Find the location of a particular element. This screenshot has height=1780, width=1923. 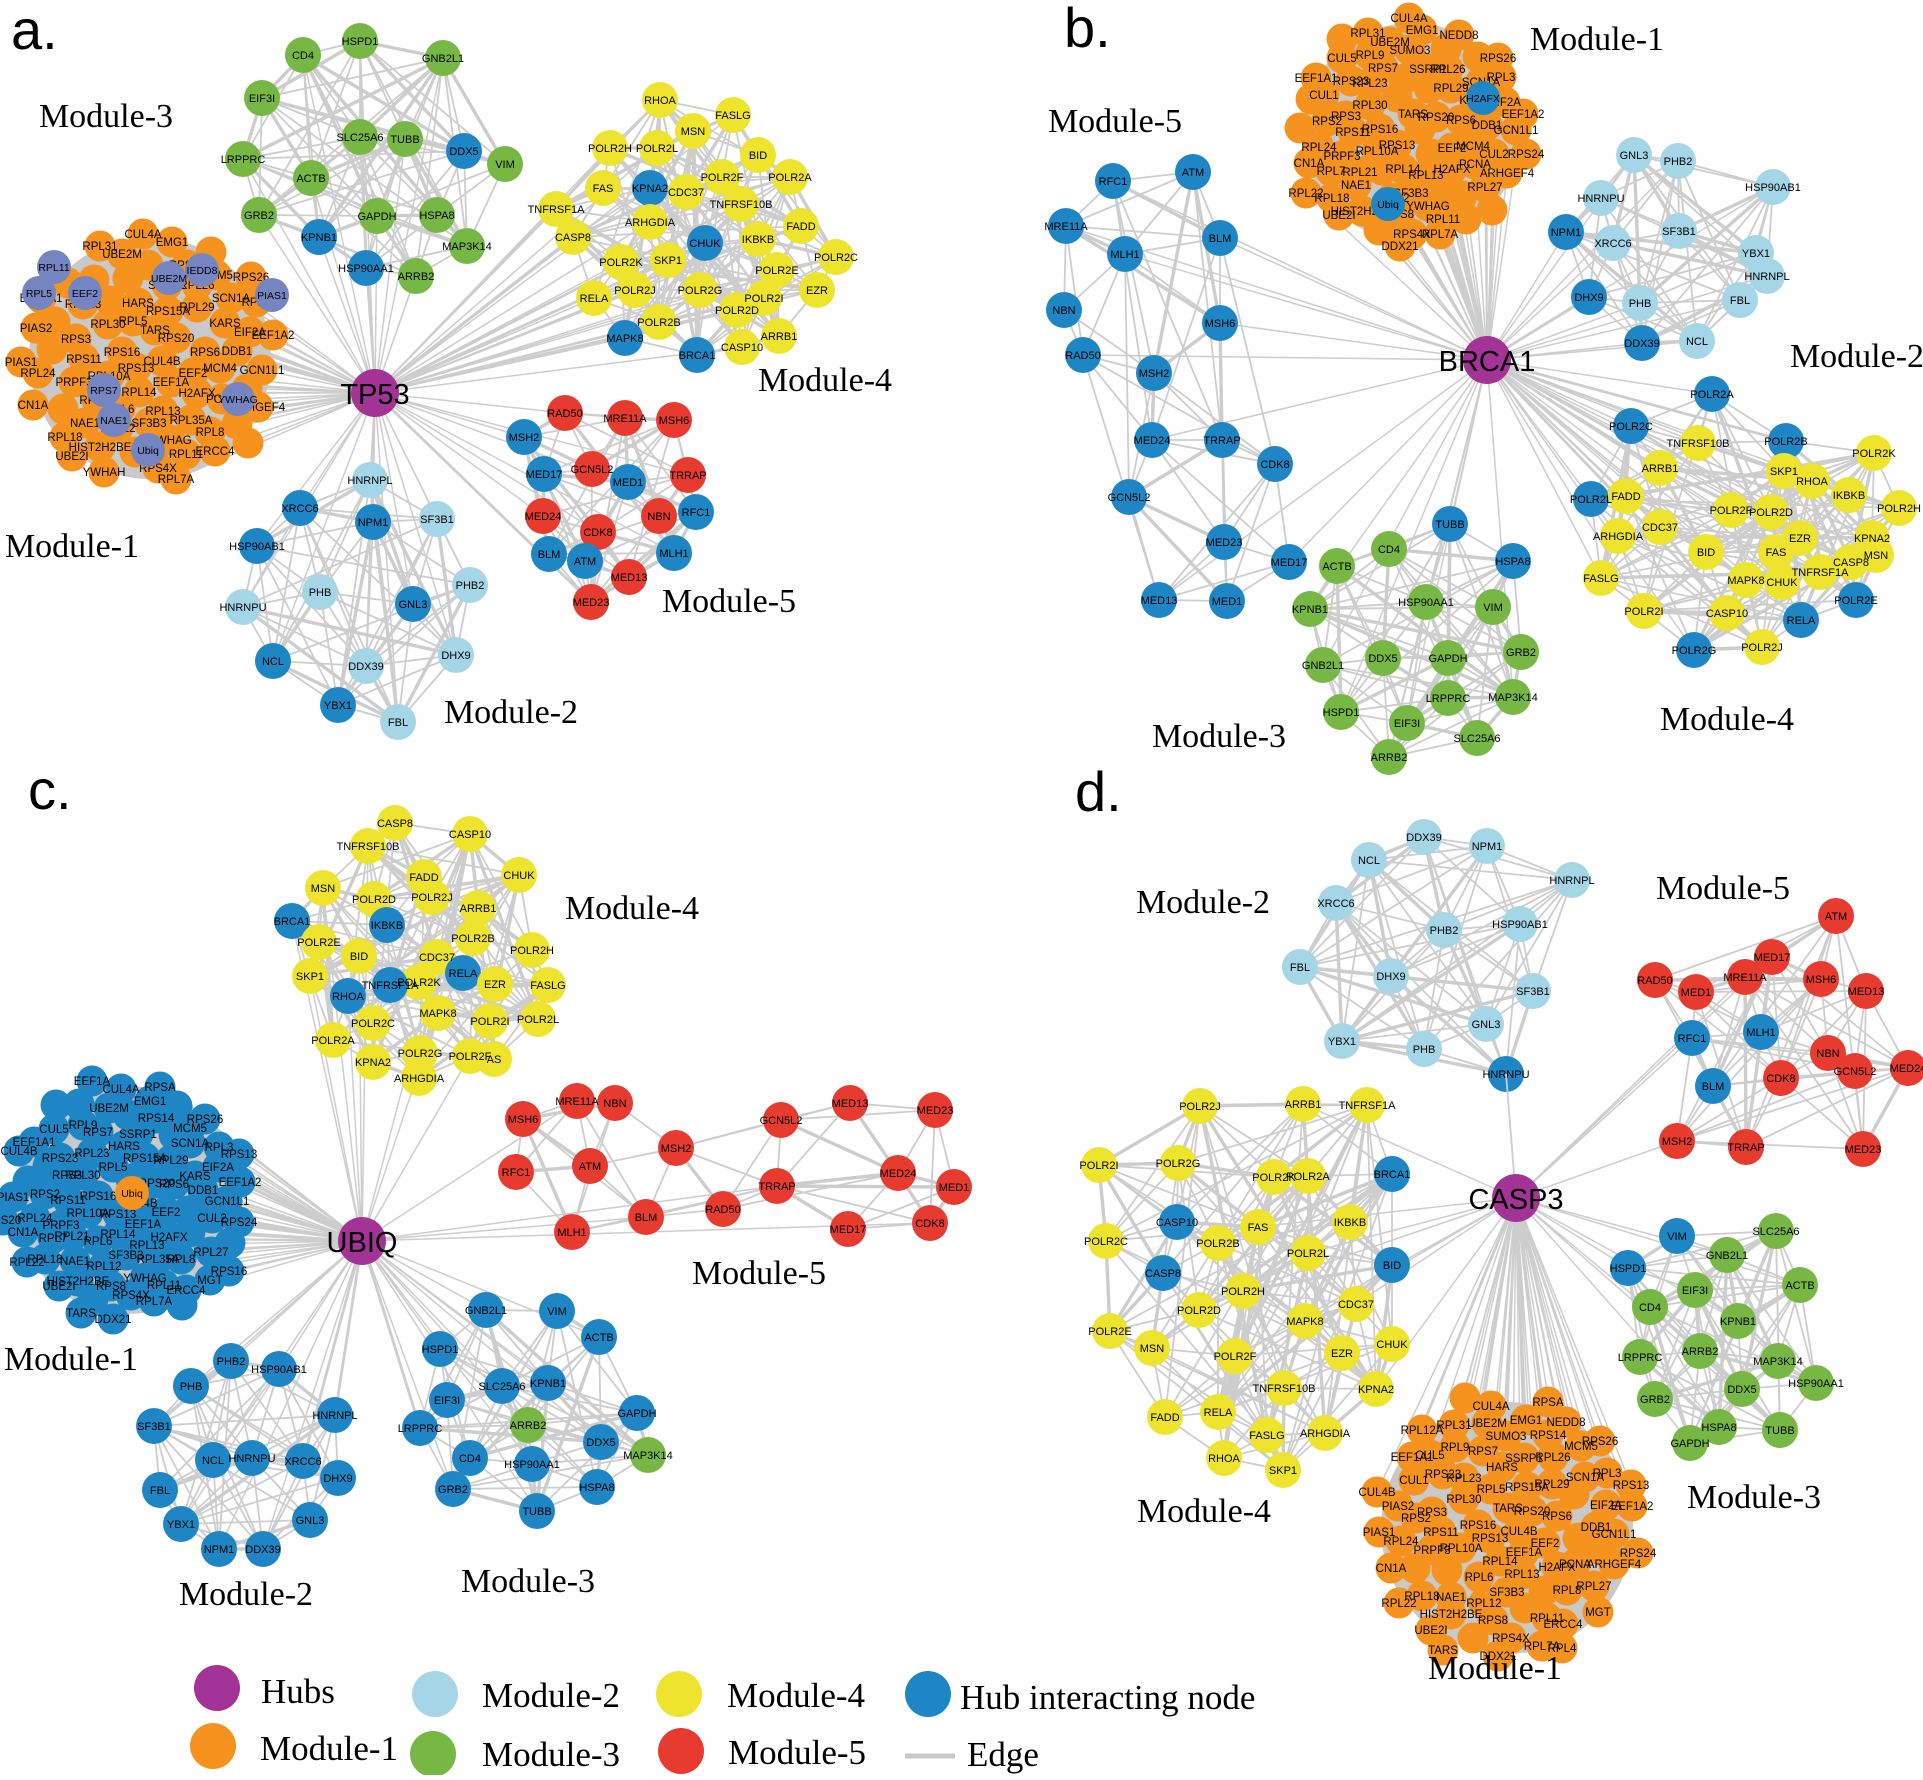

svg-text: FBL is located at coordinates (1740, 301).